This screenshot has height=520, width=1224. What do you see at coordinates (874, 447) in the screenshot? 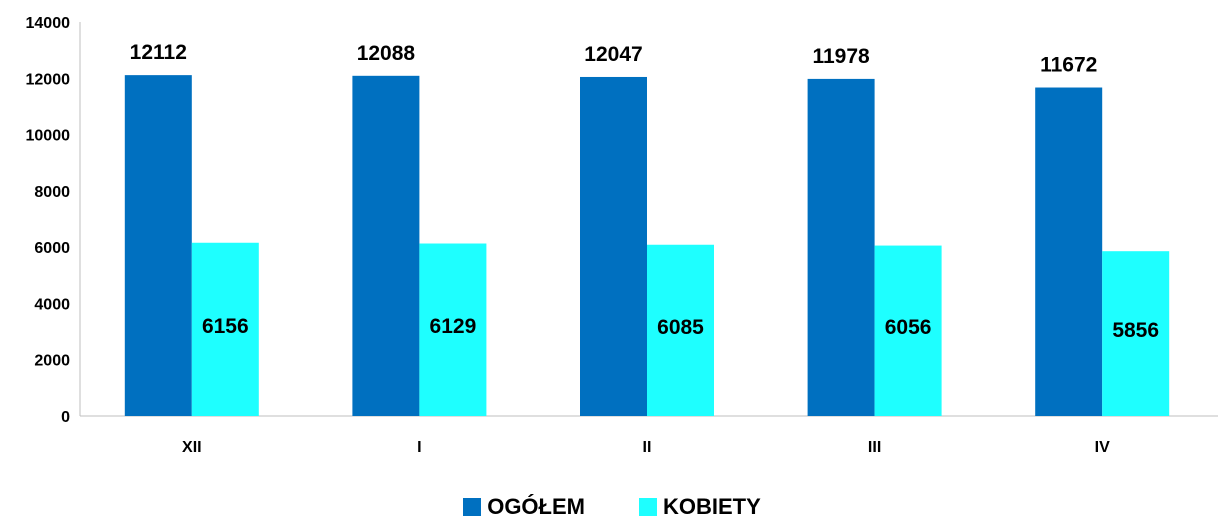
I see `x-tick-label: III` at bounding box center [874, 447].